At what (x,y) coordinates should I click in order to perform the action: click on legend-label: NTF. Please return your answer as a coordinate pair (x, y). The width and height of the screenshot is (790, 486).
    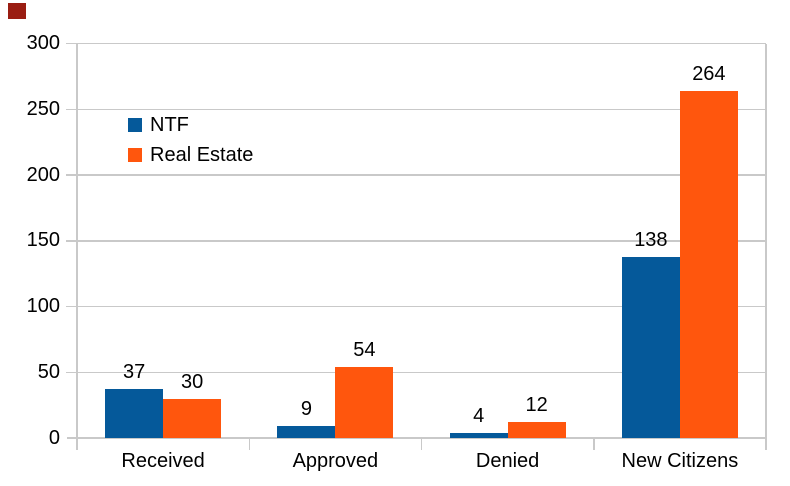
    Looking at the image, I should click on (169, 124).